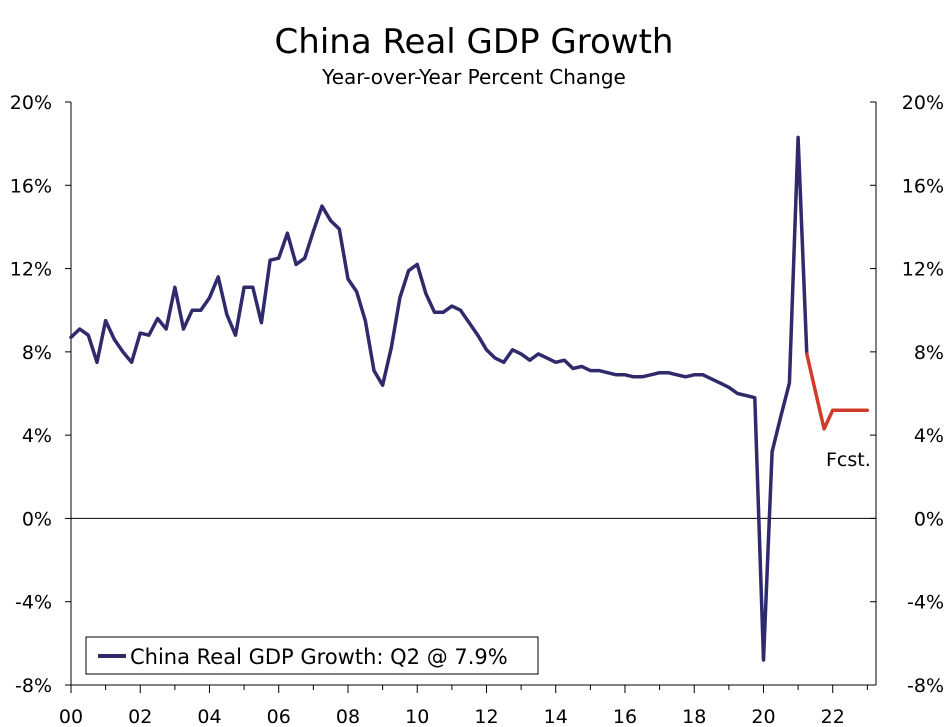 This screenshot has width=948, height=727. Describe the element at coordinates (417, 716) in the screenshot. I see `x-tick-label: 10` at that location.